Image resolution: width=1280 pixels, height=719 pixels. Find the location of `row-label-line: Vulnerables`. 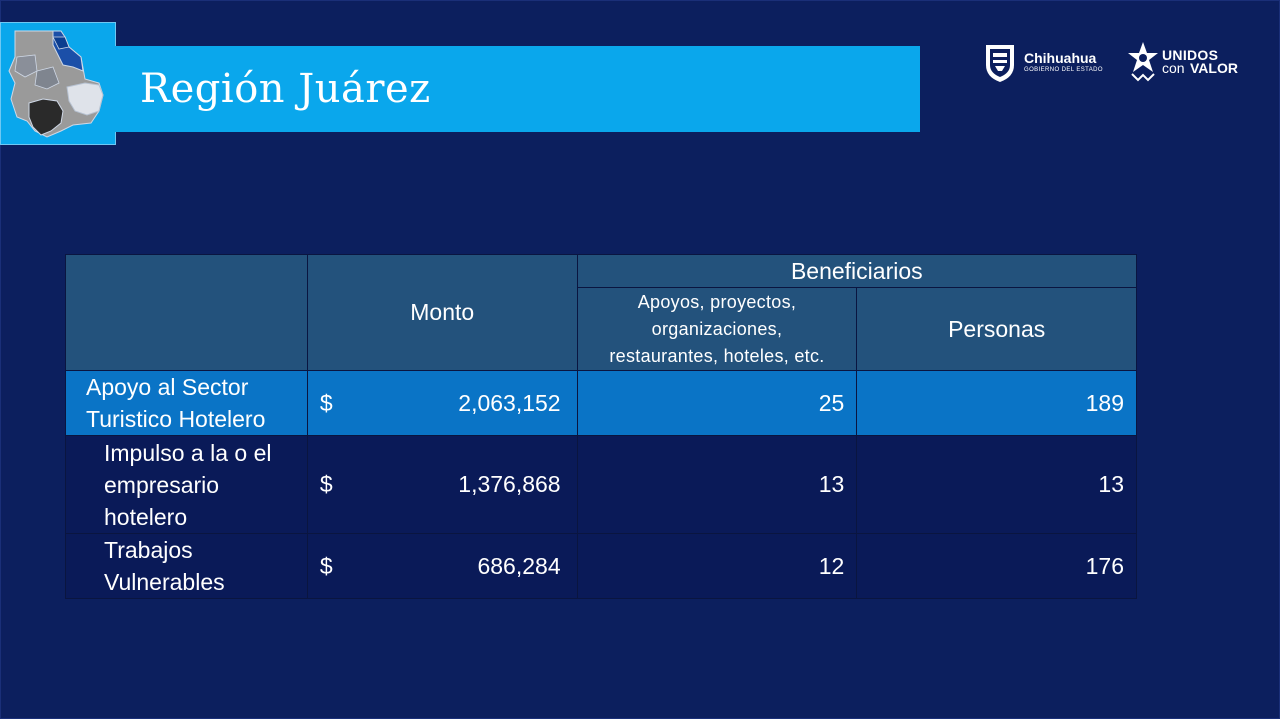

row-label-line: Vulnerables is located at coordinates (164, 582).